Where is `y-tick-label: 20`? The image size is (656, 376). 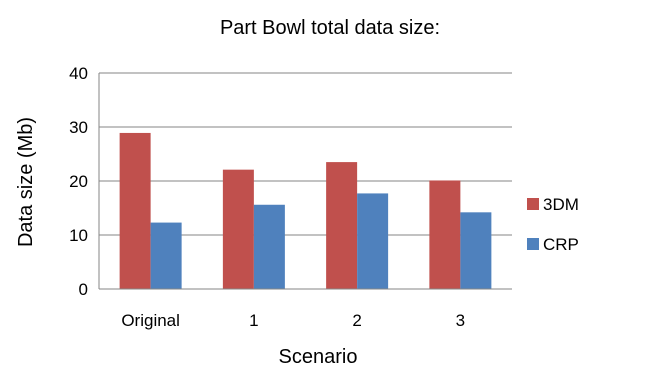 y-tick-label: 20 is located at coordinates (78, 181).